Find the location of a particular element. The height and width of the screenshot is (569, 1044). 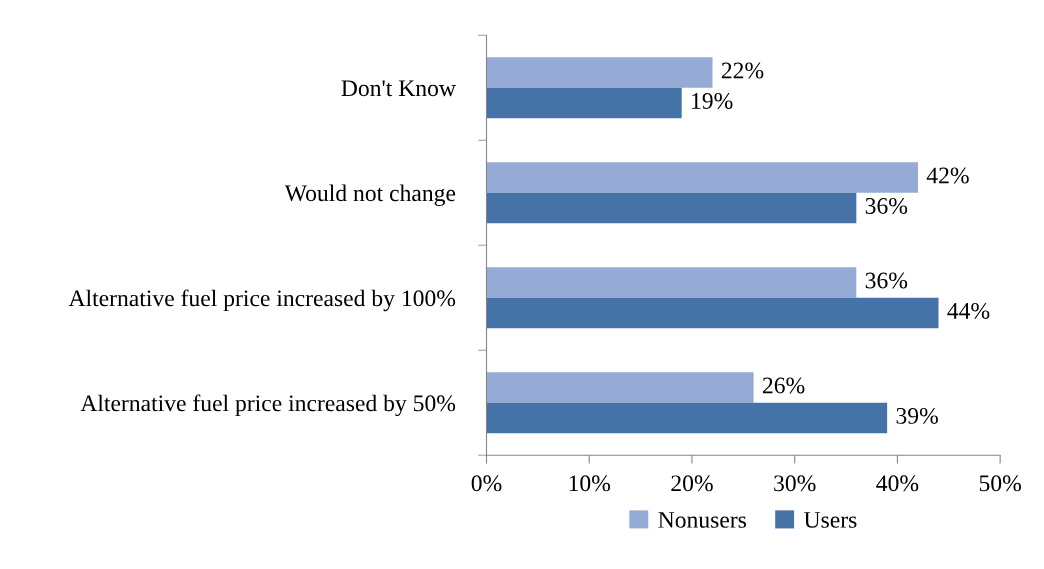

data-label: 26% is located at coordinates (783, 385).